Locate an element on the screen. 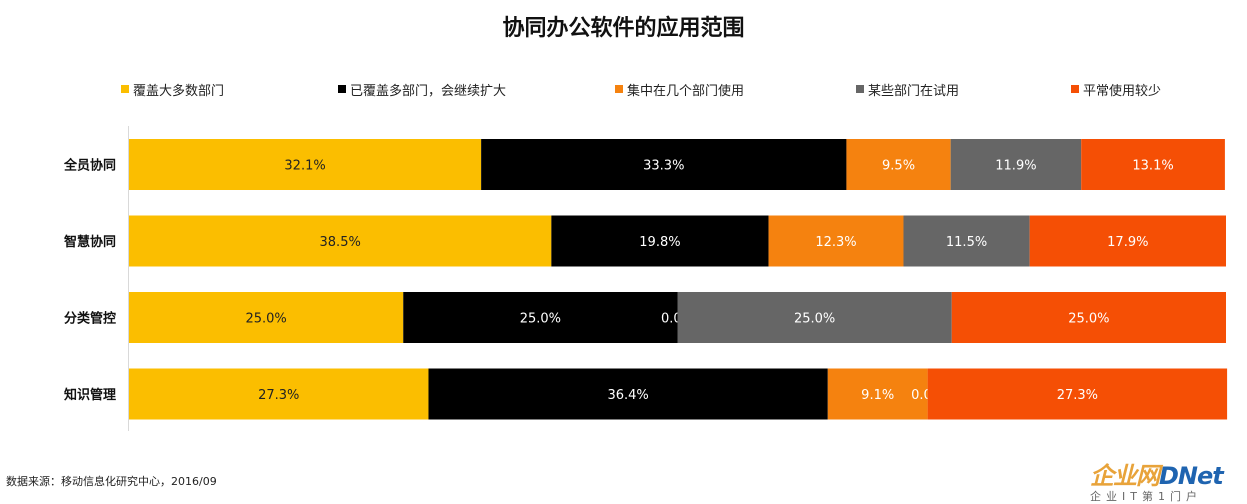 The height and width of the screenshot is (504, 1247). logo-tagline: 企业IT第1门户 is located at coordinates (1146, 496).